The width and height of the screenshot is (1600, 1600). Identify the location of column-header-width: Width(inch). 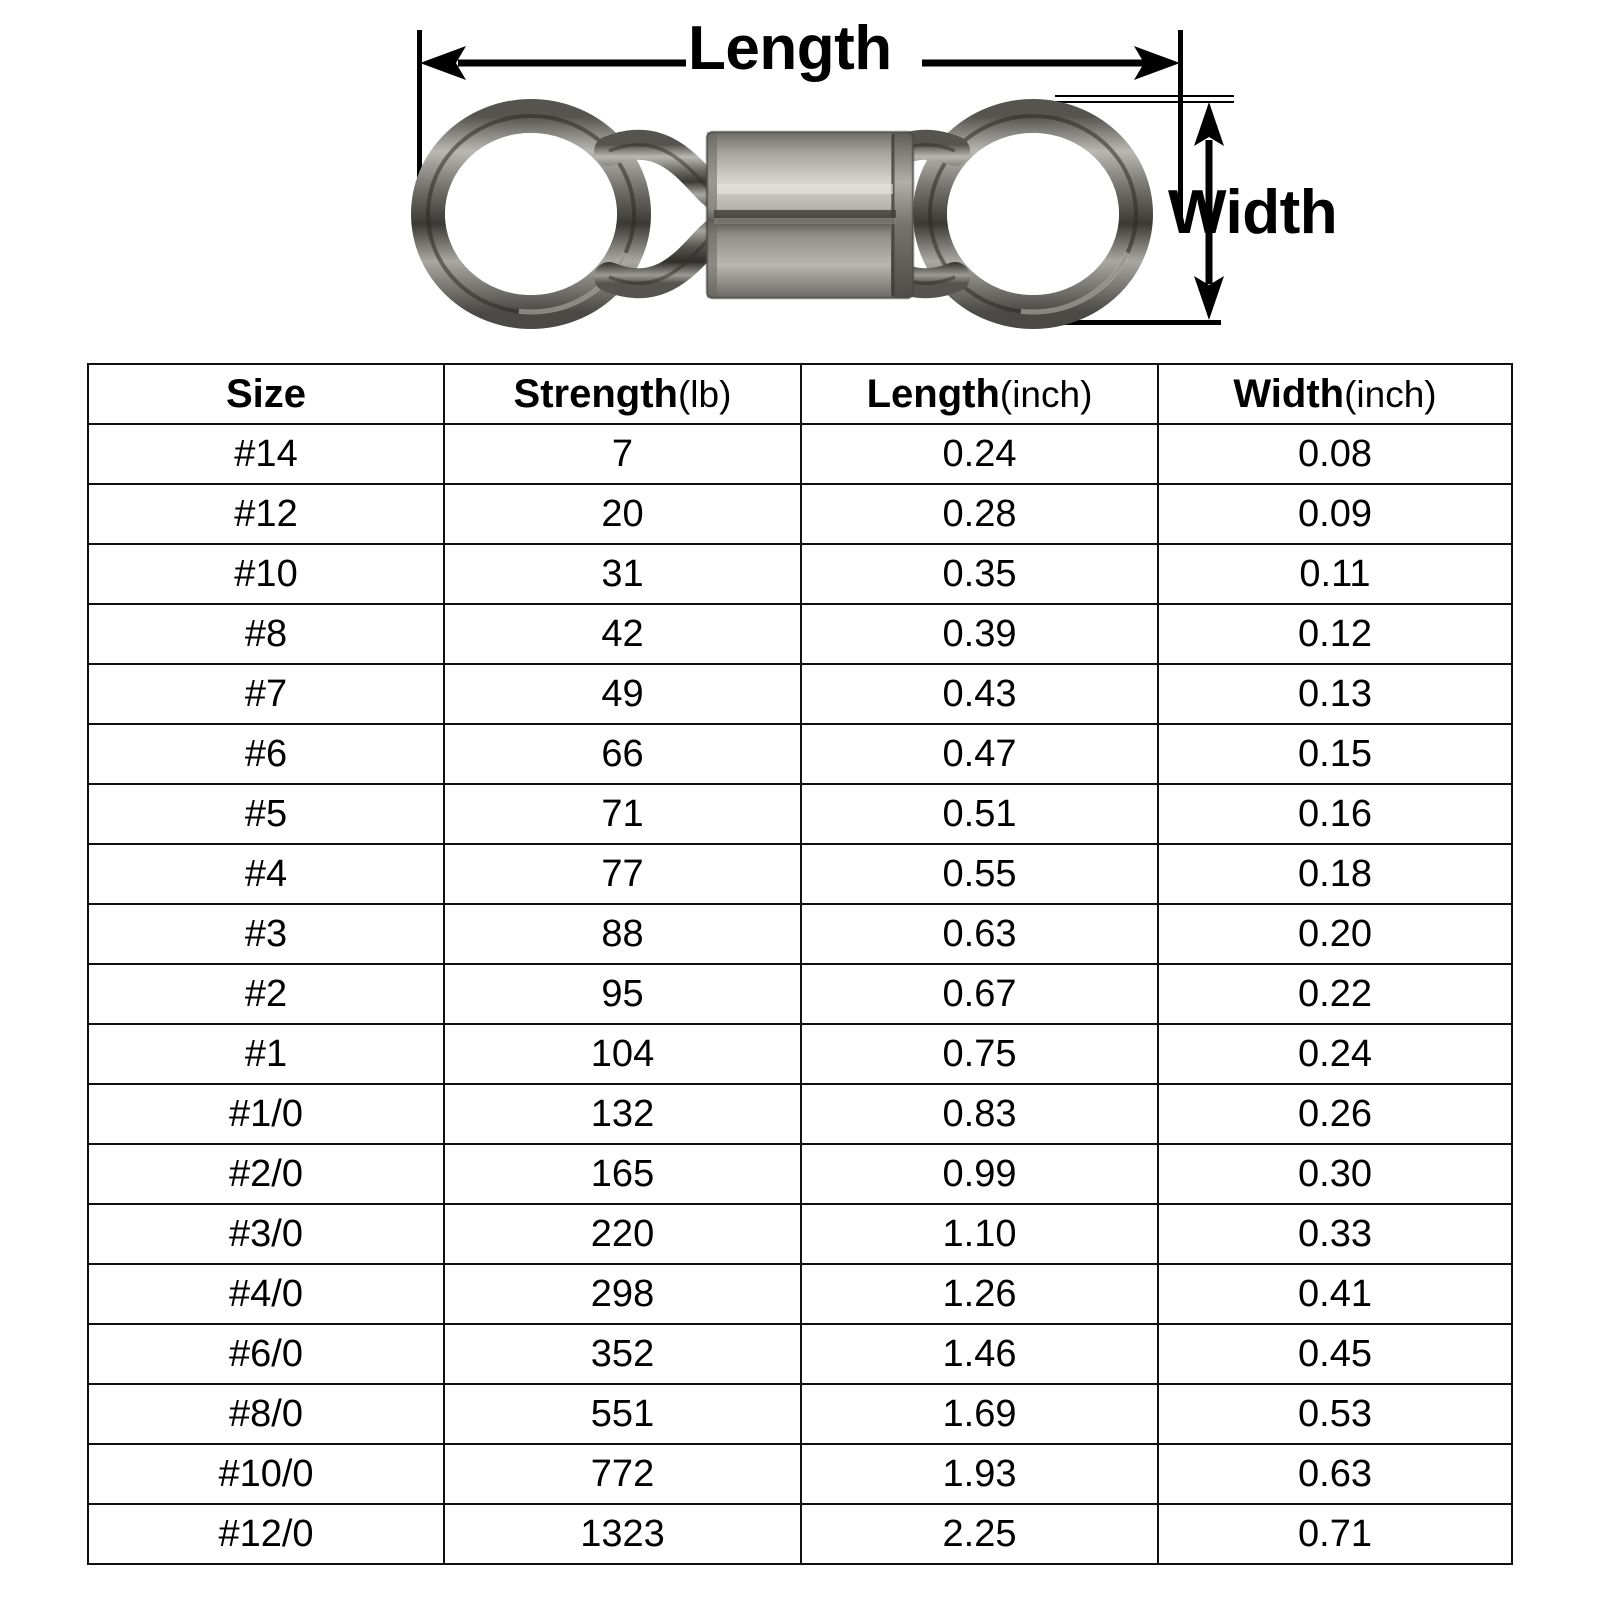
(1335, 394).